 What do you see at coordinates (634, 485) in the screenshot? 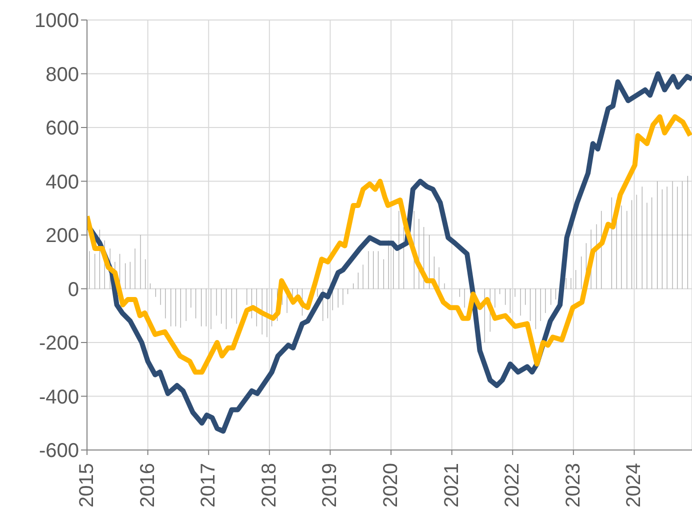
I see `x-tick-label: 2024` at bounding box center [634, 485].